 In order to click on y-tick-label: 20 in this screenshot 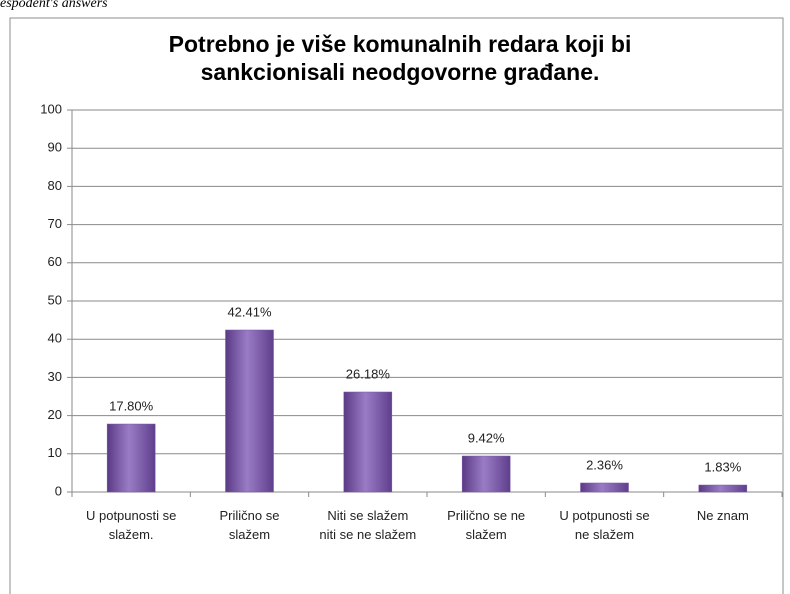, I will do `click(55, 414)`.